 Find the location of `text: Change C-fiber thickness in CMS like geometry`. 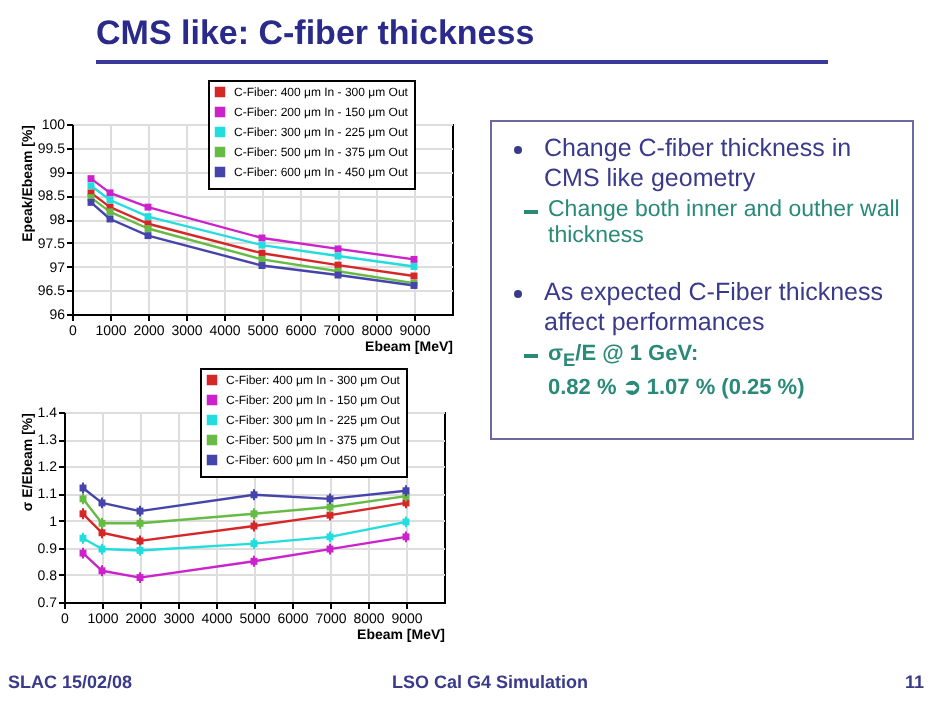

text: Change C-fiber thickness in CMS like geometry is located at coordinates (698, 164).